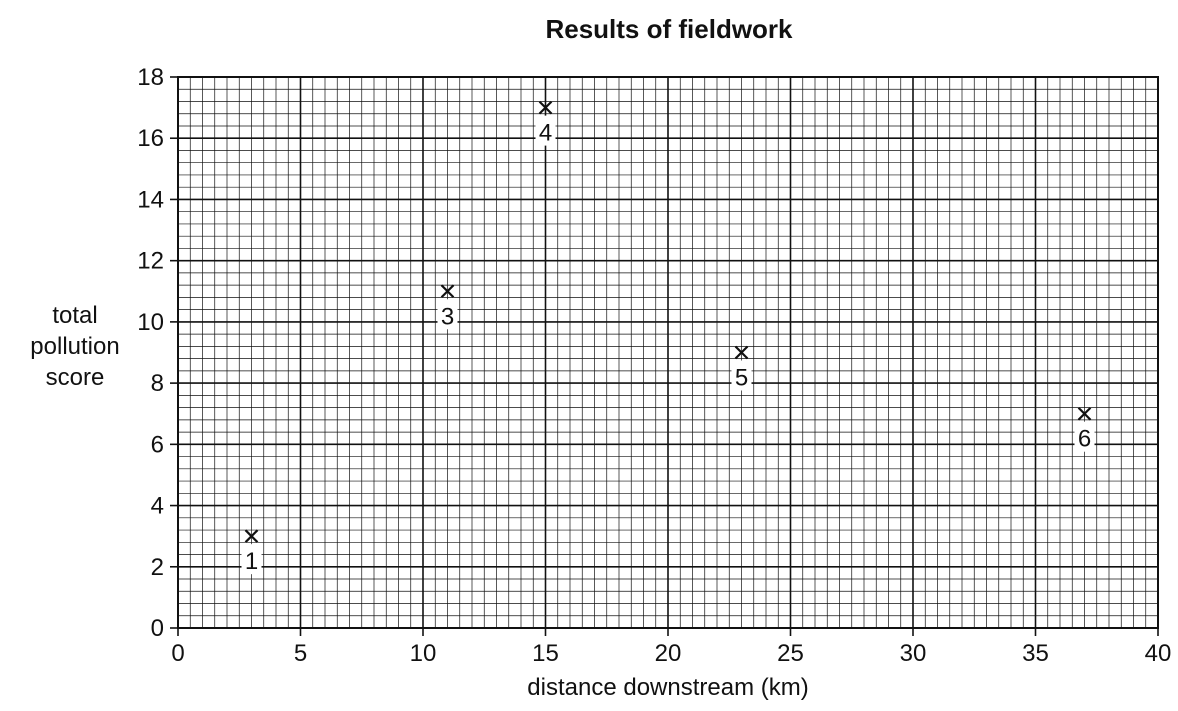 The image size is (1178, 711). Describe the element at coordinates (157, 444) in the screenshot. I see `y-tick-label: 6` at that location.